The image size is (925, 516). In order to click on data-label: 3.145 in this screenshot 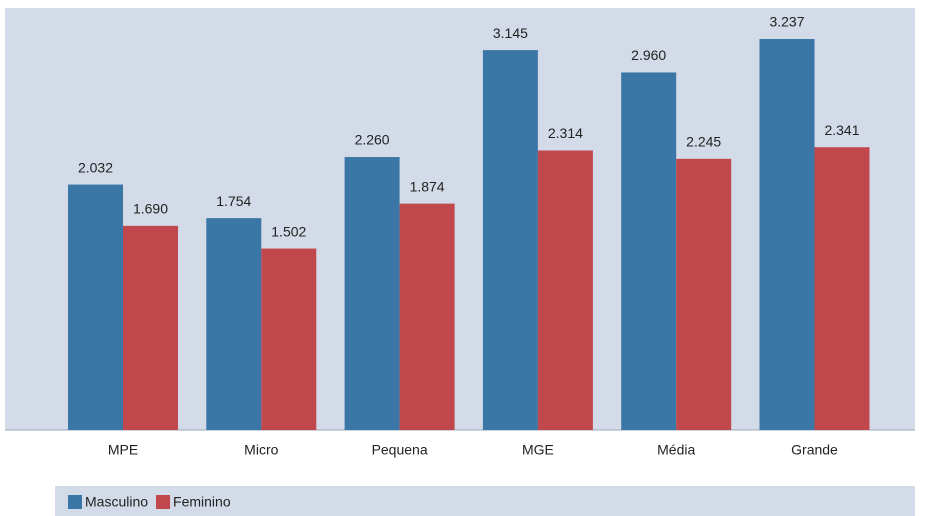, I will do `click(510, 33)`.